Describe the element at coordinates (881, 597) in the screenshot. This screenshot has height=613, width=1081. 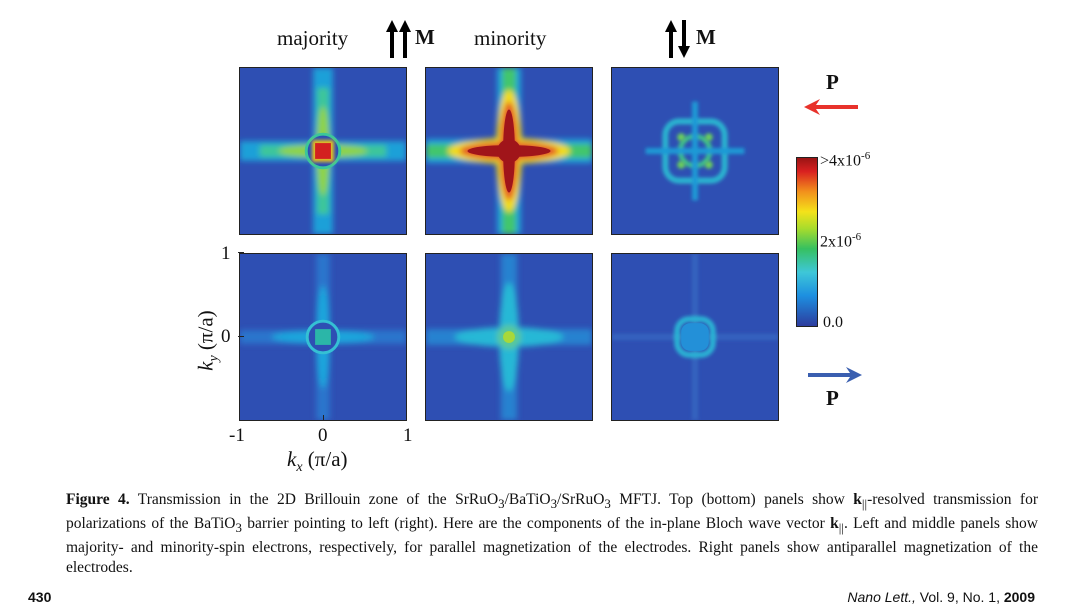
I see `journal-name: Nano Lett.,` at that location.